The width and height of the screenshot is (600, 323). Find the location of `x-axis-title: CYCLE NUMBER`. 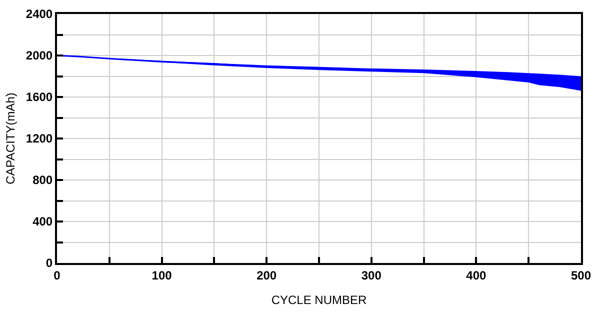

x-axis-title: CYCLE NUMBER is located at coordinates (319, 299).